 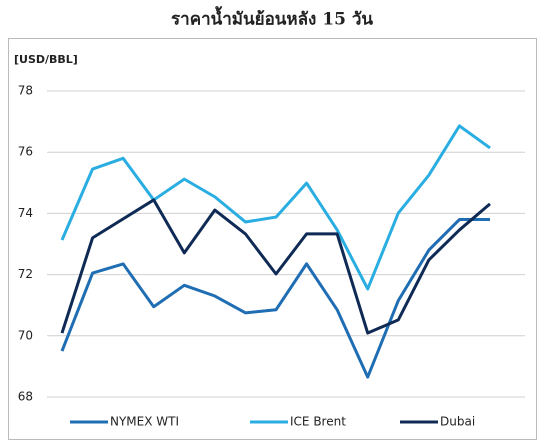 I want to click on legend-label: ICE Brent, so click(x=318, y=422).